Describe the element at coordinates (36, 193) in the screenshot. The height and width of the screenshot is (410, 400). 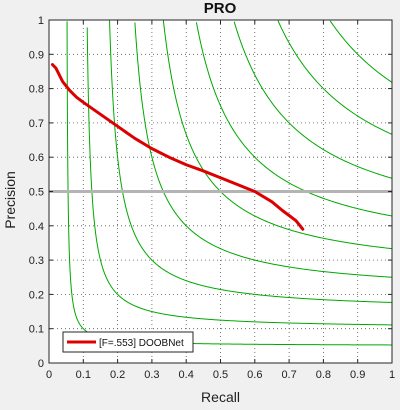
I see `y-tick-label: 0.5` at that location.